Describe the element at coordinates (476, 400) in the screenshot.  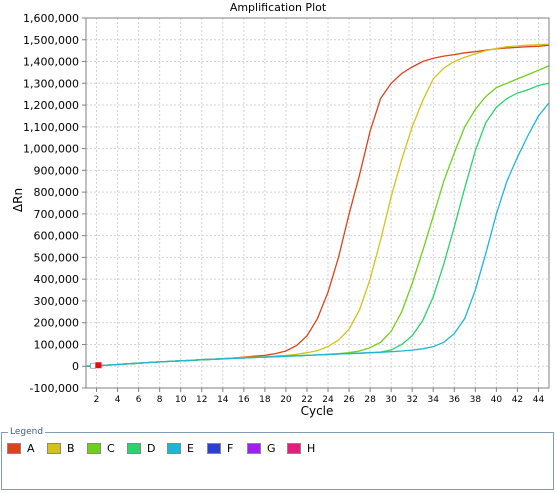
I see `x-tick-label: 38` at that location.